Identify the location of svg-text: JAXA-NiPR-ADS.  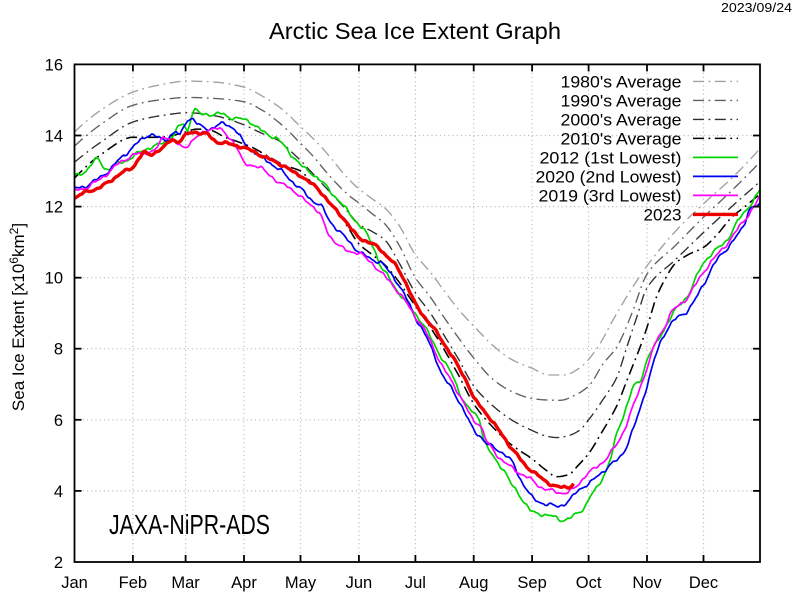
(189, 524).